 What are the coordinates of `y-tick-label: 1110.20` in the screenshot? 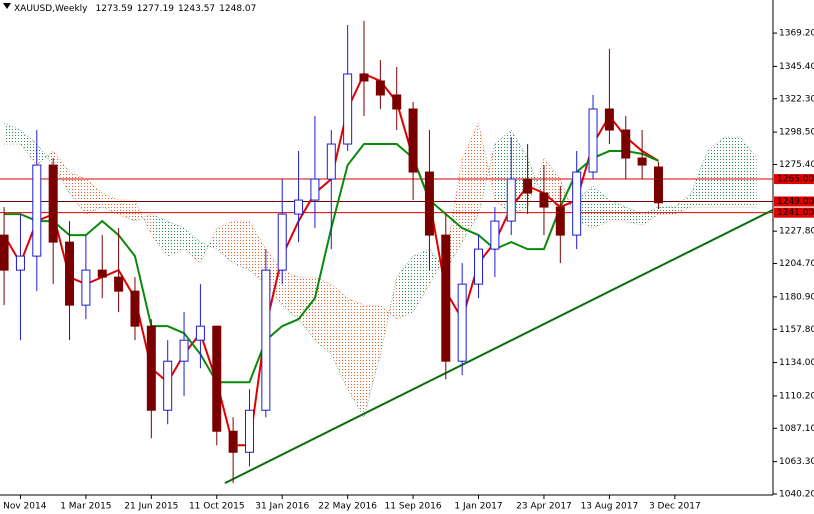 It's located at (796, 396).